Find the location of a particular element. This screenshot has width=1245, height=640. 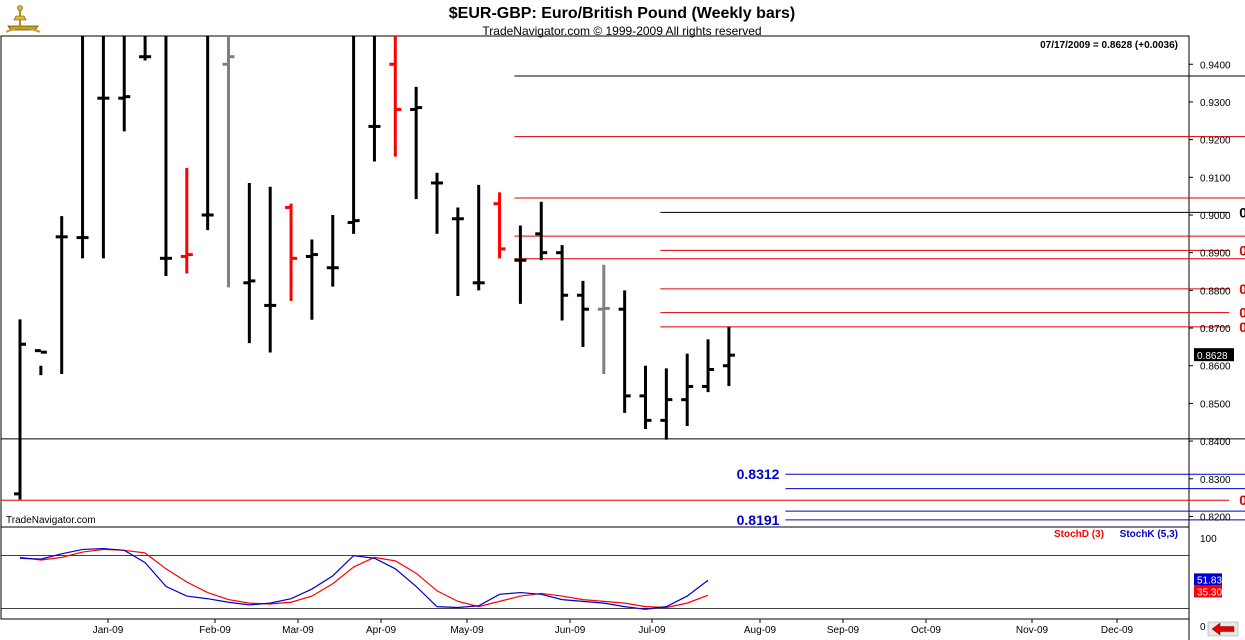

level-label: 0.8312 is located at coordinates (758, 474).